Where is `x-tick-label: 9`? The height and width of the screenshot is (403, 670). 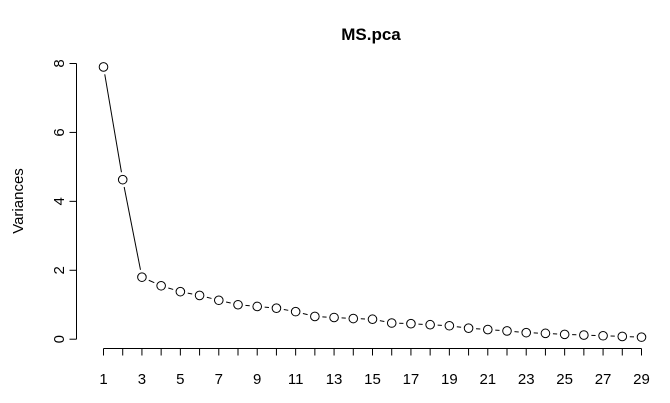
x-tick-label: 9 is located at coordinates (257, 379).